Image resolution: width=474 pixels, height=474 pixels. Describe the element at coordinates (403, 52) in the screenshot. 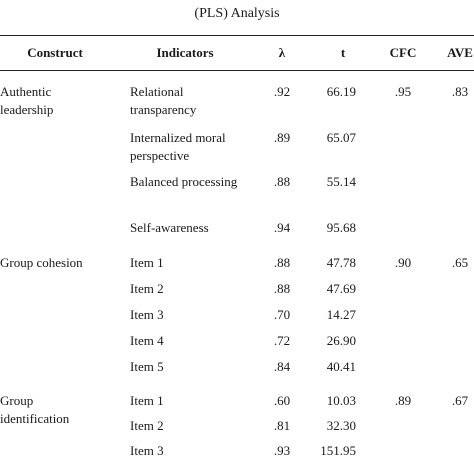

I see `header-cell: CFC` at that location.